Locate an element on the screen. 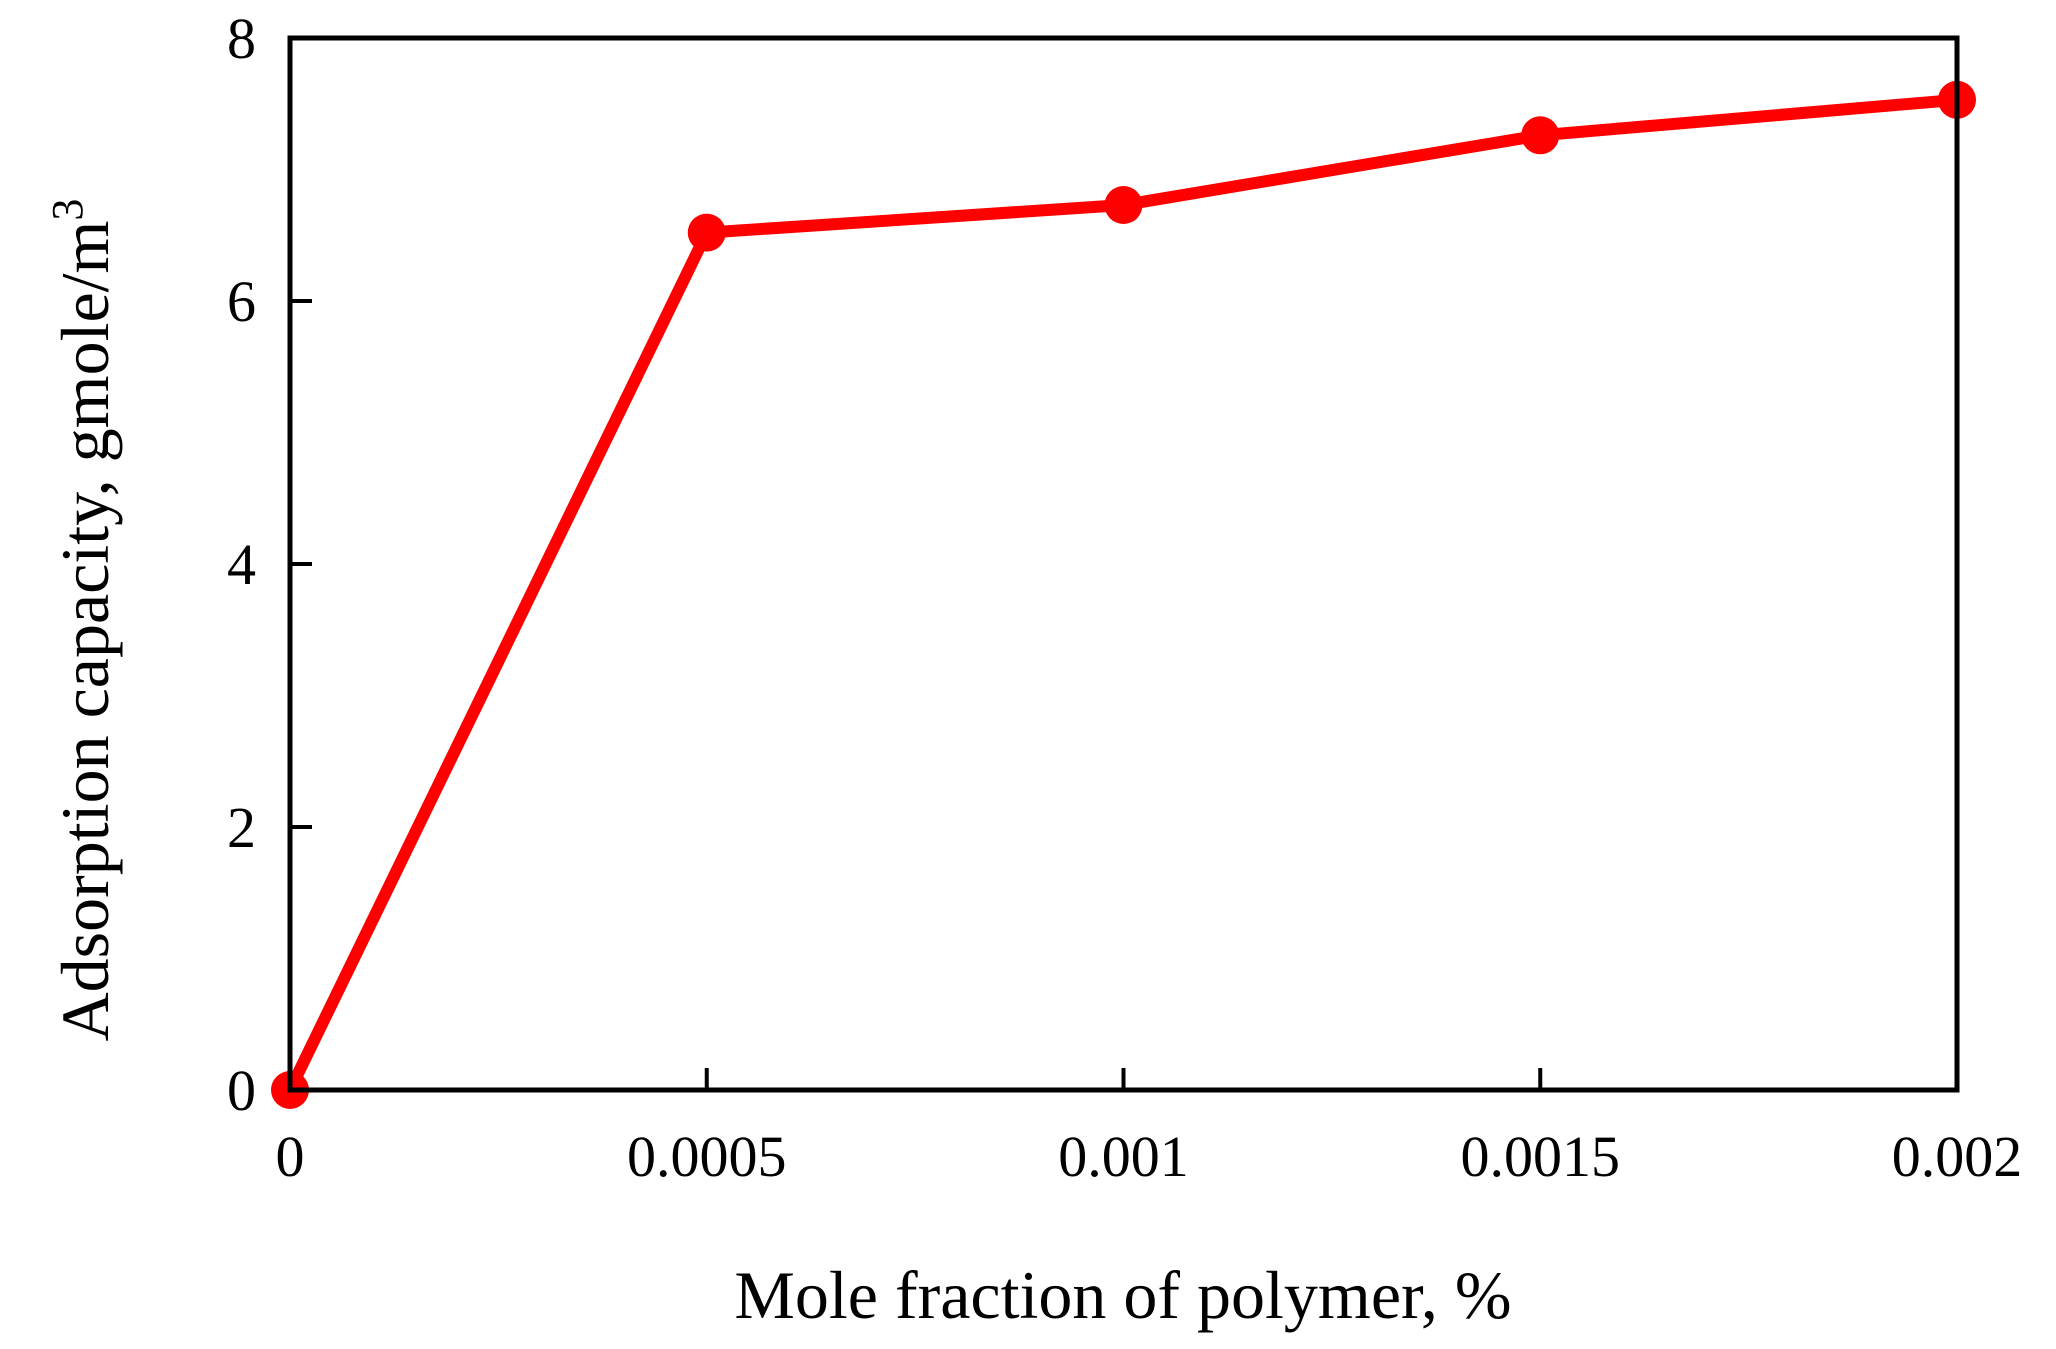 The height and width of the screenshot is (1349, 2056). x-tick-label: 0.001 is located at coordinates (1123, 1156).